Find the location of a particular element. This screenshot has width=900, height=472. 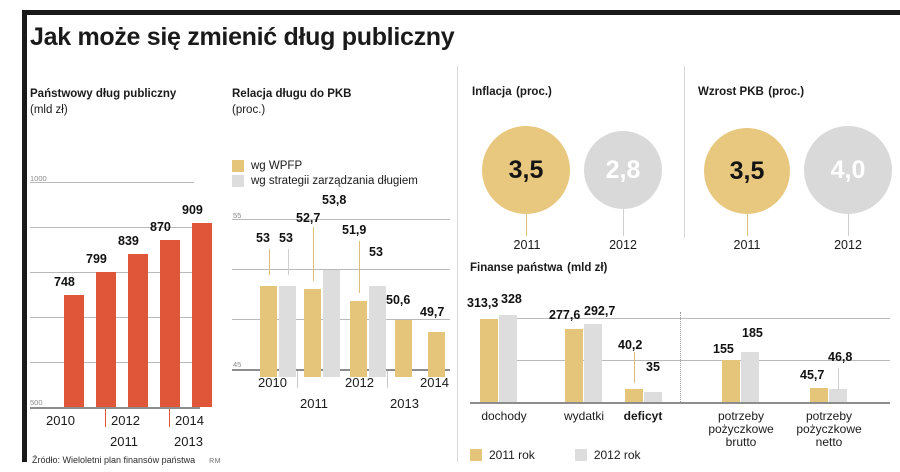

year-gdp-2012: 2012 is located at coordinates (848, 245).